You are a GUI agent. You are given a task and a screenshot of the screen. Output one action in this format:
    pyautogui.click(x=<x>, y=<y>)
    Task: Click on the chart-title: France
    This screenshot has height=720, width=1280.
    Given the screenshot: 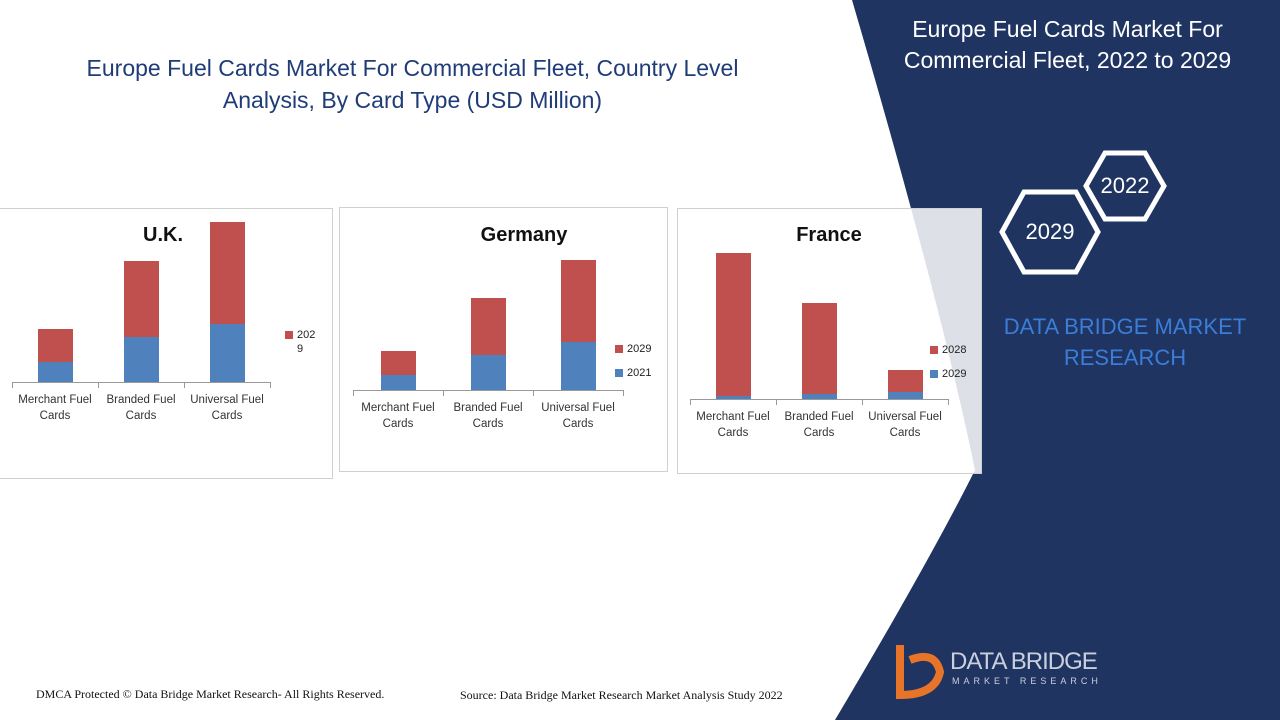 What is the action you would take?
    pyautogui.click(x=829, y=235)
    